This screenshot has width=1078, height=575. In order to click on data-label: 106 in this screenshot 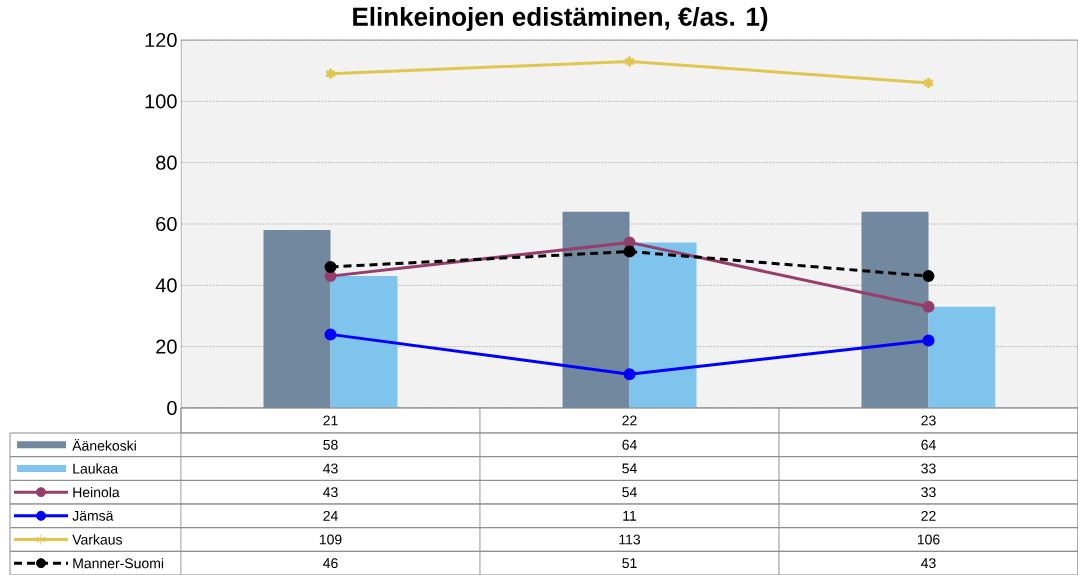, I will do `click(928, 539)`.